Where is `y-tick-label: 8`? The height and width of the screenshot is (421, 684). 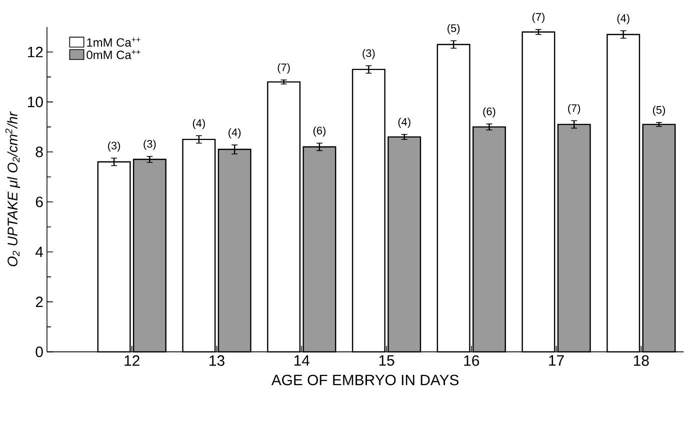 y-tick-label: 8 is located at coordinates (39, 152).